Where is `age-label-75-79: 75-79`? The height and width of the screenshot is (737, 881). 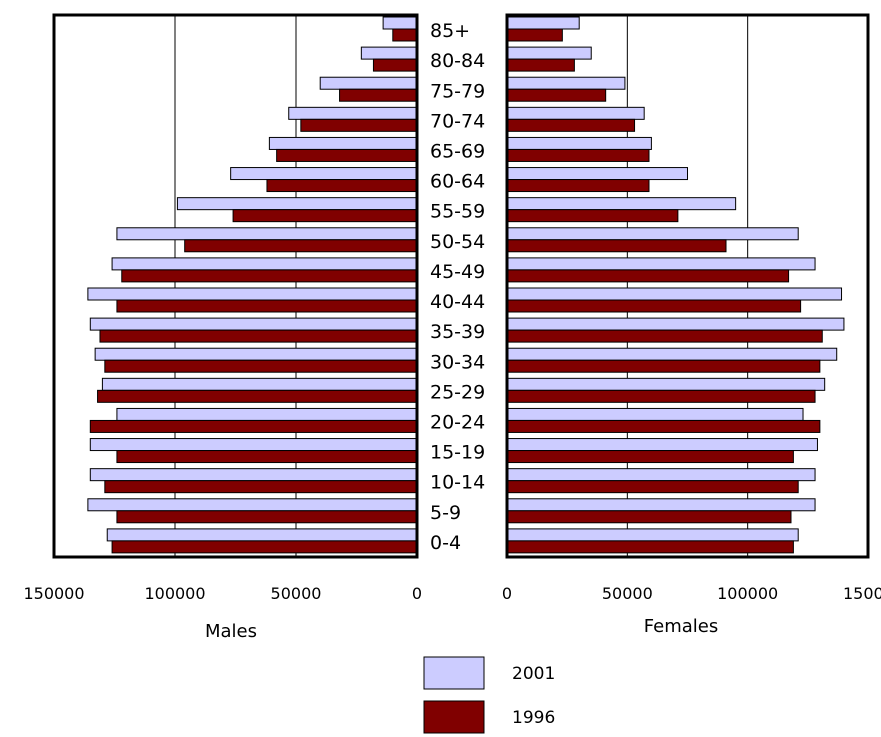
age-label-75-79: 75-79 is located at coordinates (457, 91).